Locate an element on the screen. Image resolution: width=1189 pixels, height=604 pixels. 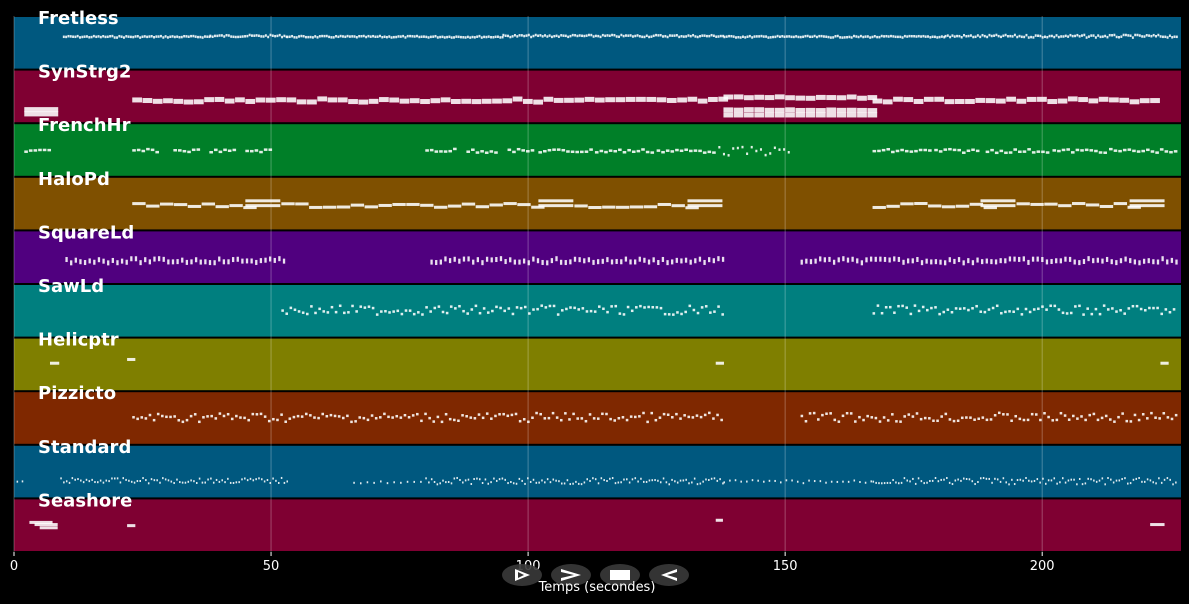
rewind-button is located at coordinates (669, 575).